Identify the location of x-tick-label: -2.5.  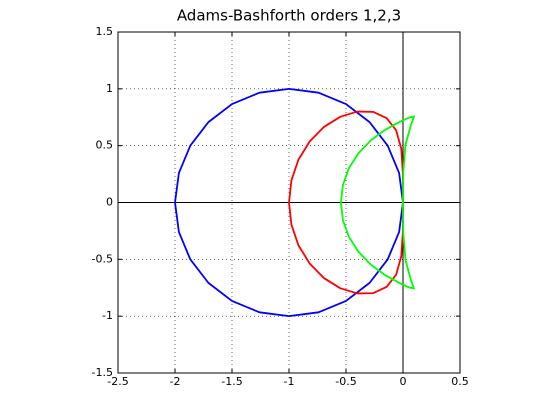
(117, 381).